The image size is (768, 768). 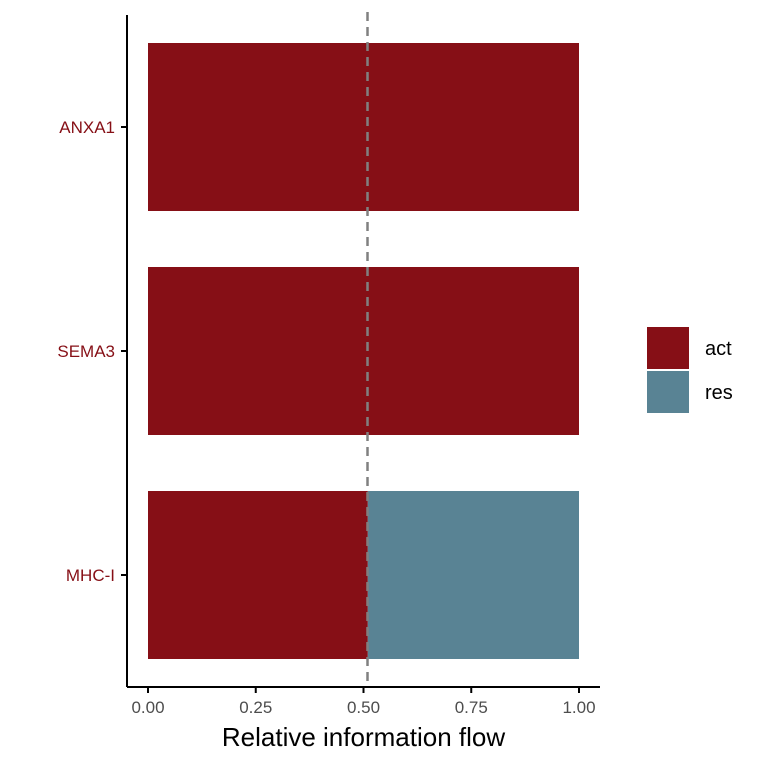 What do you see at coordinates (255, 707) in the screenshot?
I see `x-tick-label: 0.25` at bounding box center [255, 707].